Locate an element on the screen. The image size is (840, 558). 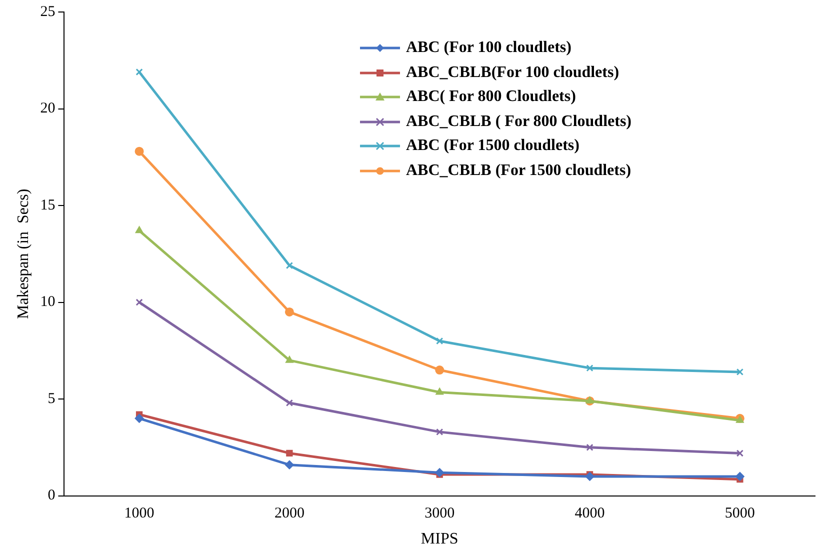
y-tick-label: 10 is located at coordinates (48, 302).